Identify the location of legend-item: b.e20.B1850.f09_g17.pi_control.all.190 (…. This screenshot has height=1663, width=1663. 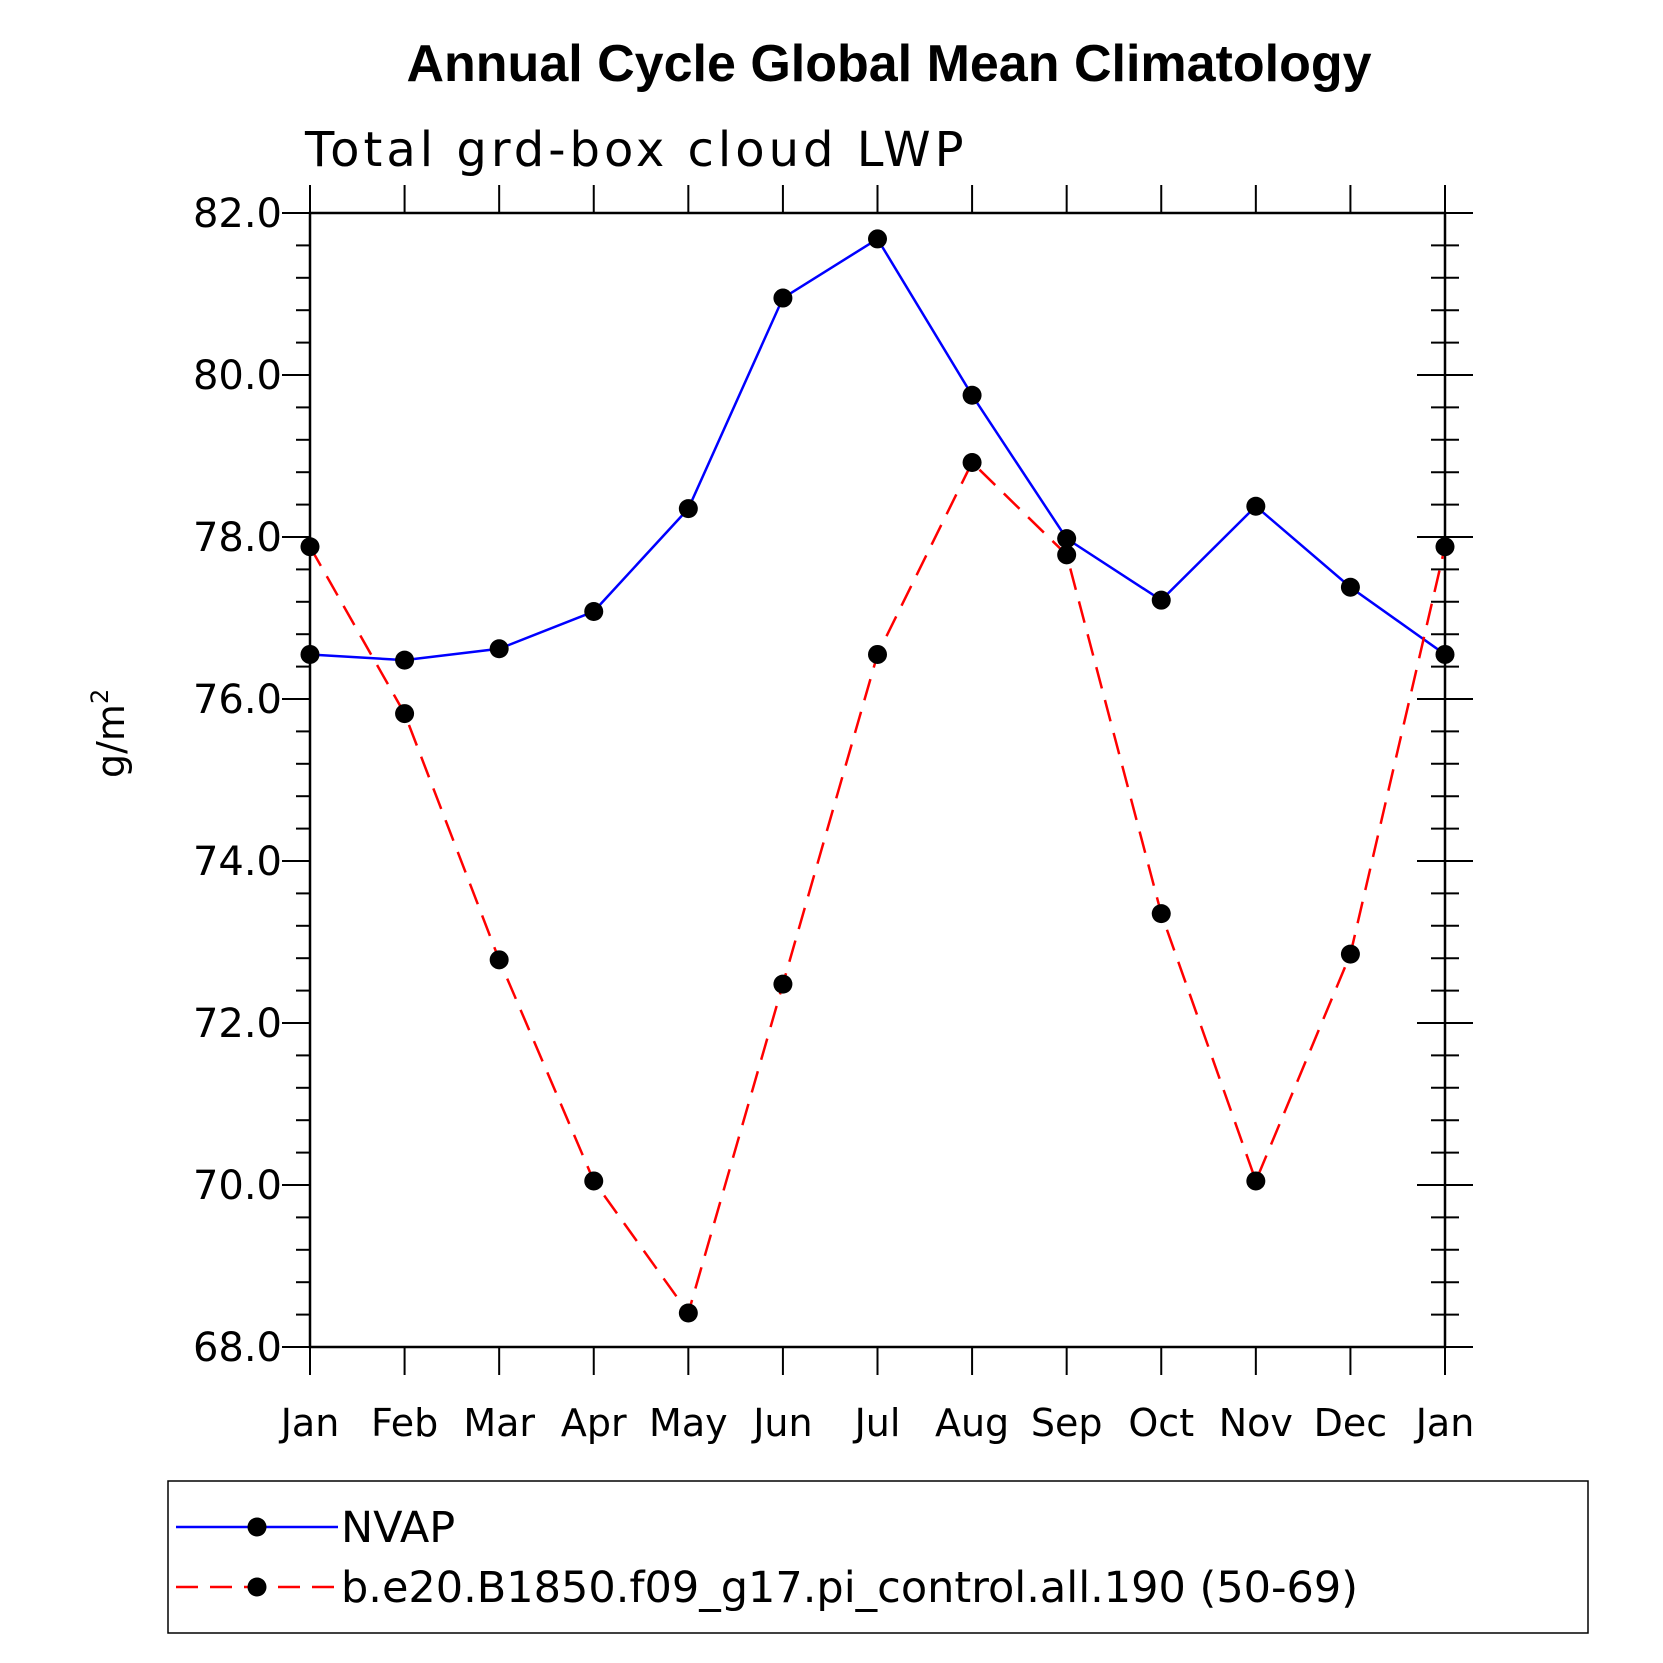
(767, 1588).